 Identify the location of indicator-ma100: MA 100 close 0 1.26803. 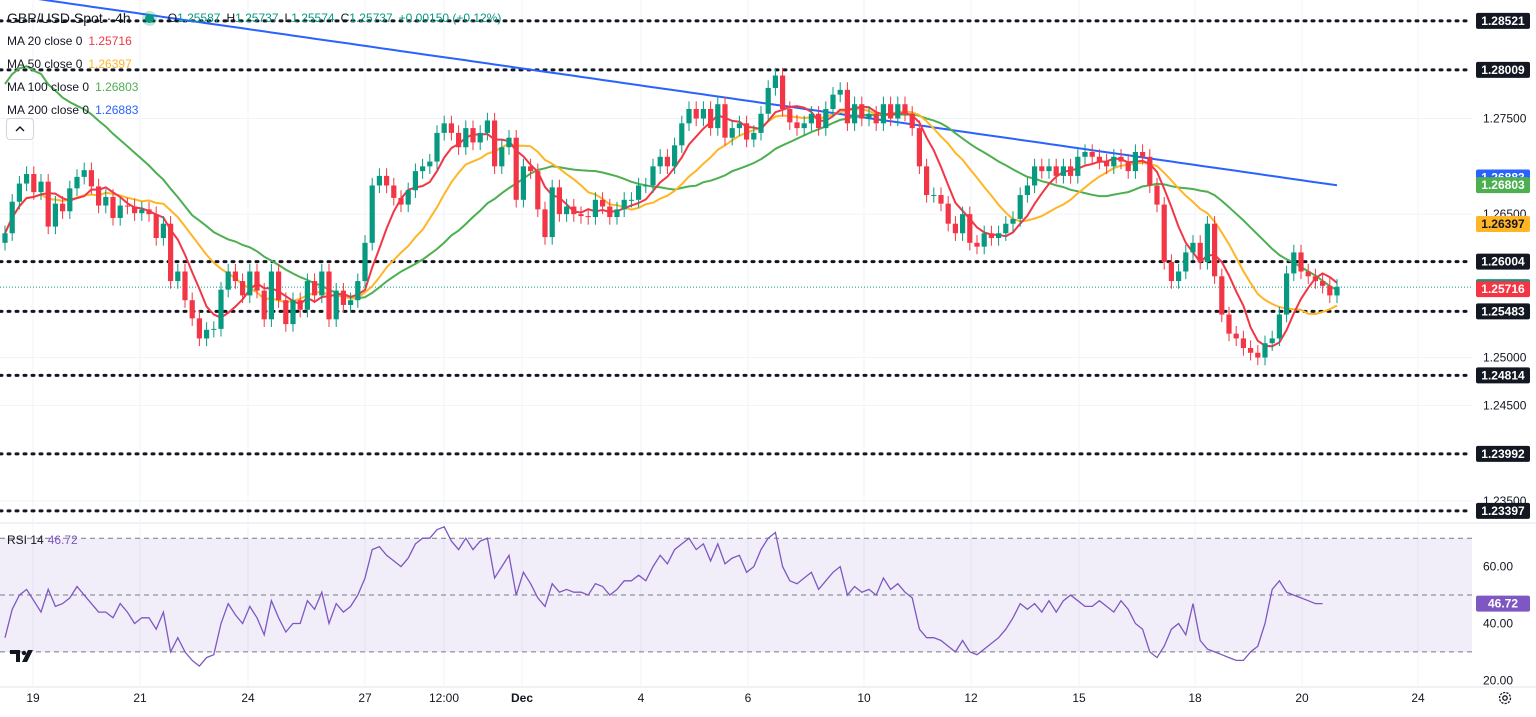
(257, 87).